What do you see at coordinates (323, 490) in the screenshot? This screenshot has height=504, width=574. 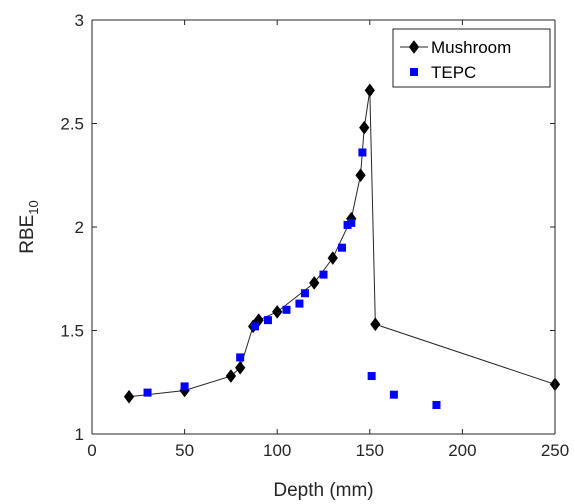 I see `x-axis-label: Depth (mm)` at bounding box center [323, 490].